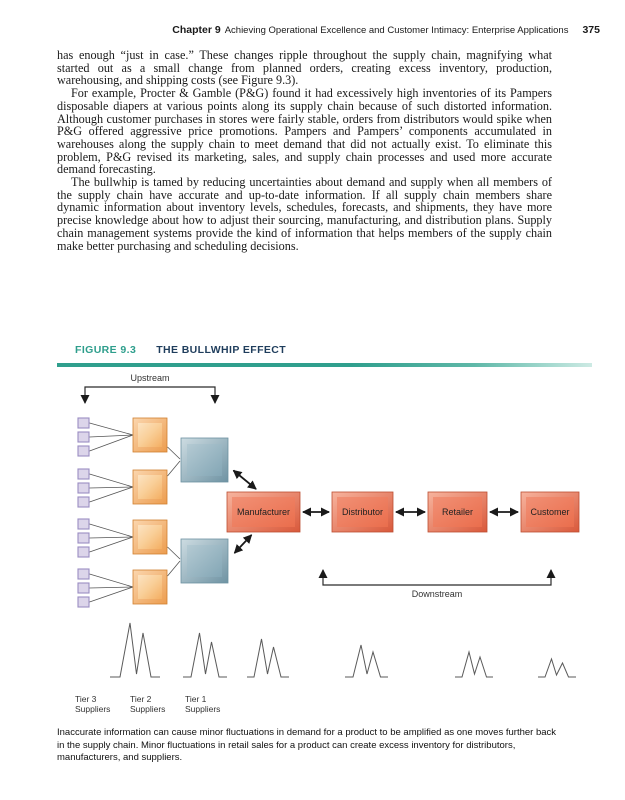 The image size is (625, 800). Describe the element at coordinates (156, 511) in the screenshot. I see `tier2-supplier-nodes` at that location.